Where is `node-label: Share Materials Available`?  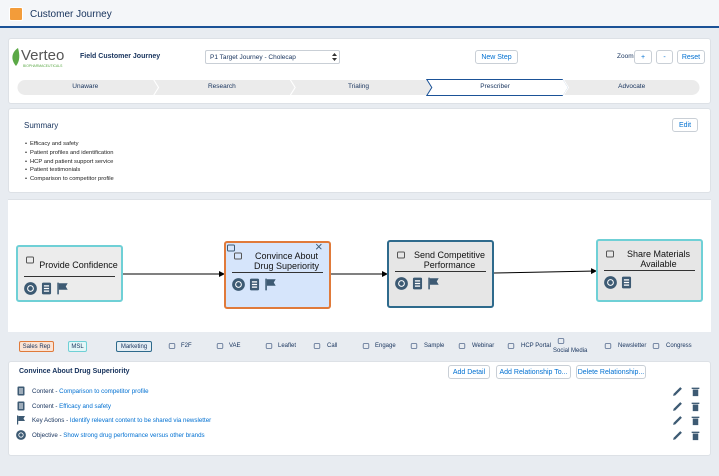
node-label: Share Materials Available is located at coordinates (658, 258).